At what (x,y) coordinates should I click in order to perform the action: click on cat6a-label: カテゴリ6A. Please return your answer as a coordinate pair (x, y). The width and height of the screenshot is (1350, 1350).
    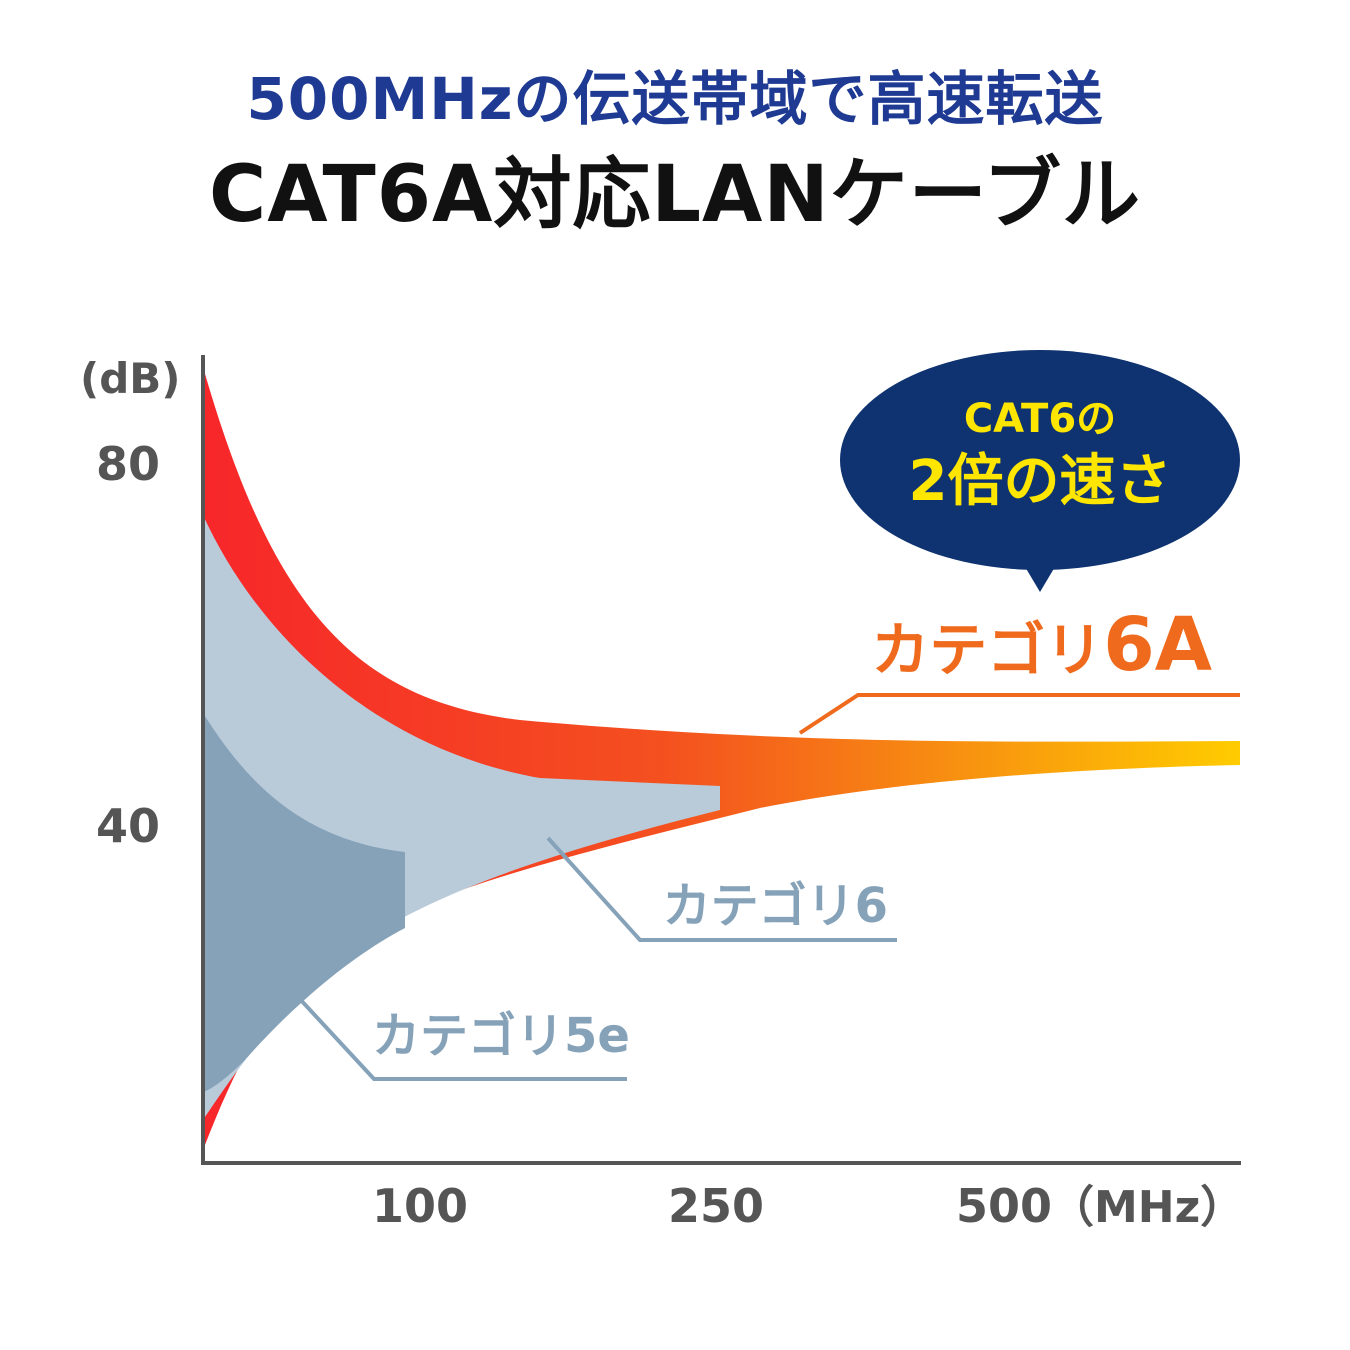
    Looking at the image, I should click on (1041, 645).